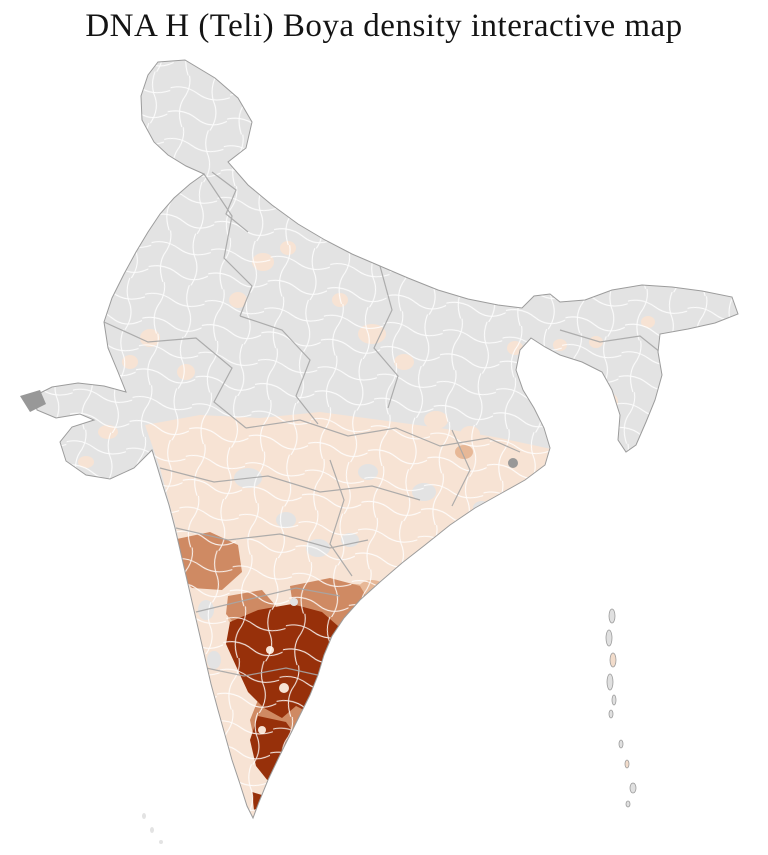  I want to click on medium-south-tn, so click(282, 792).